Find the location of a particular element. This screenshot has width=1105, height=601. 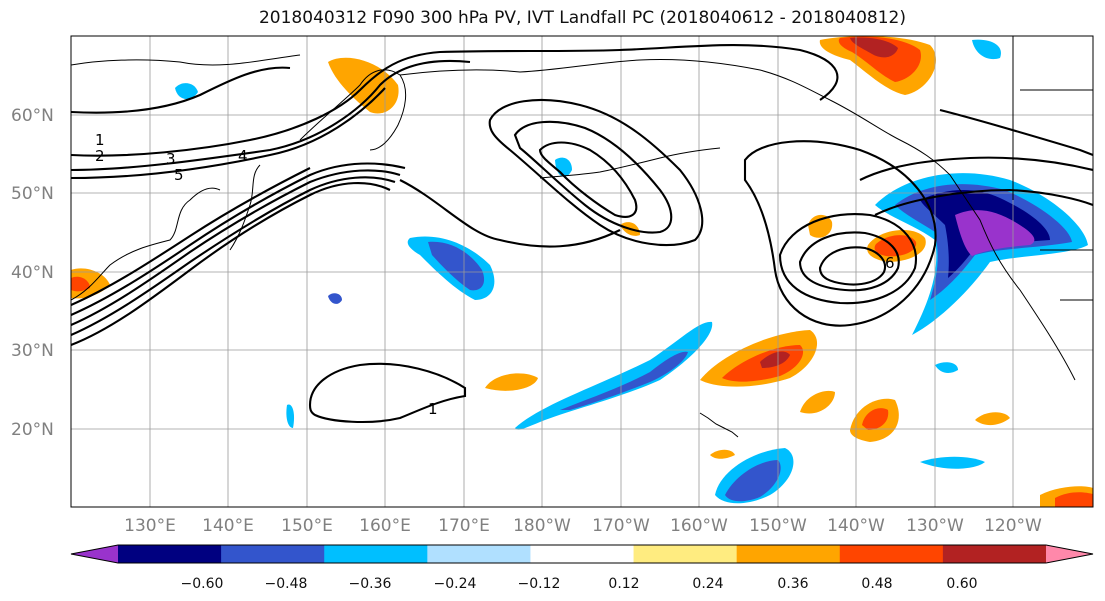

lon-label: 150°E is located at coordinates (307, 526).